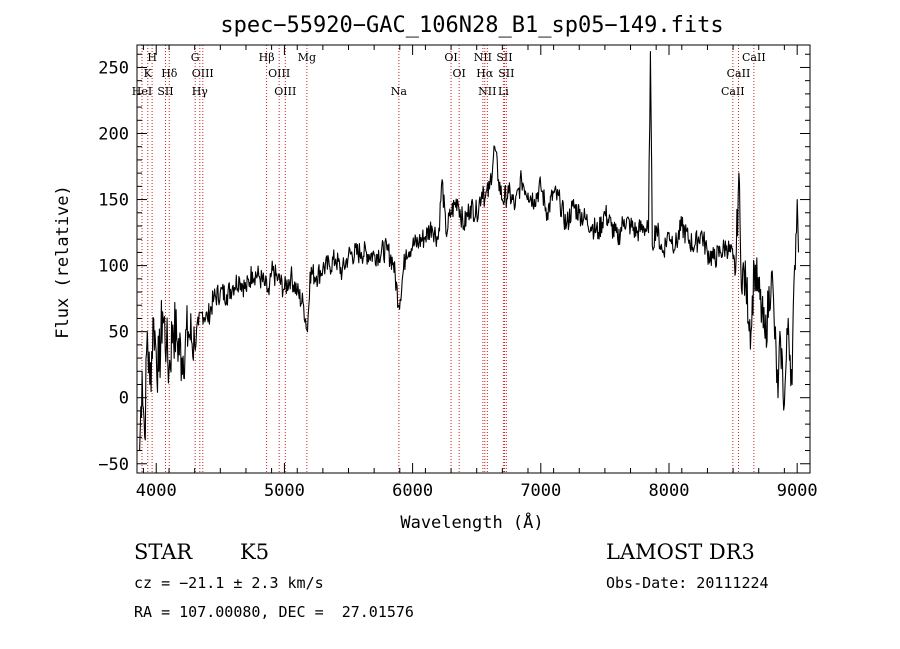  Describe the element at coordinates (169, 73) in the screenshot. I see `spectral-line-label-4: Hδ` at that location.